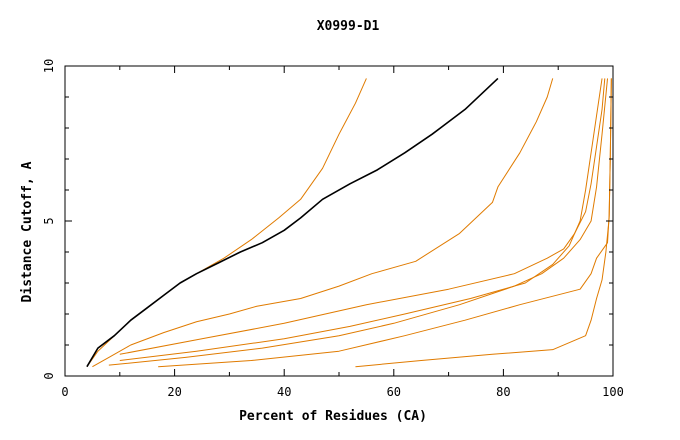  Describe the element at coordinates (348, 26) in the screenshot. I see `chart-title: X0999-D1` at that location.